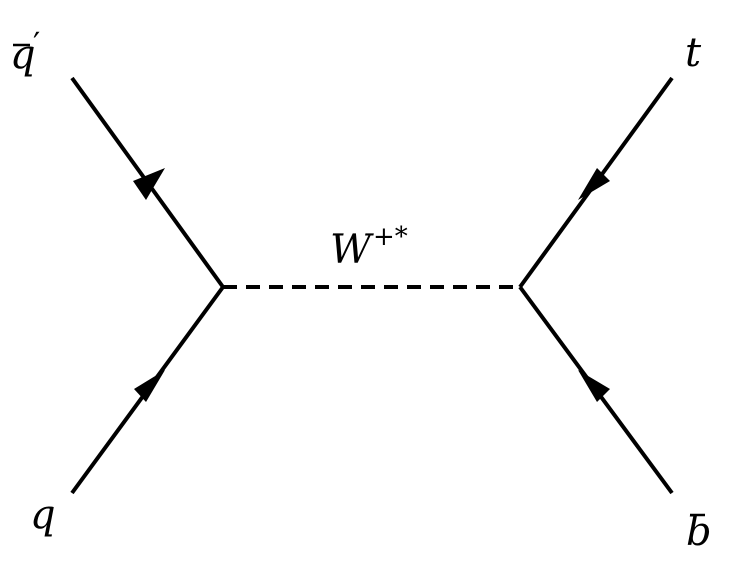 This screenshot has width=733, height=567. What do you see at coordinates (390, 237) in the screenshot?
I see `w-superscript: +*` at bounding box center [390, 237].